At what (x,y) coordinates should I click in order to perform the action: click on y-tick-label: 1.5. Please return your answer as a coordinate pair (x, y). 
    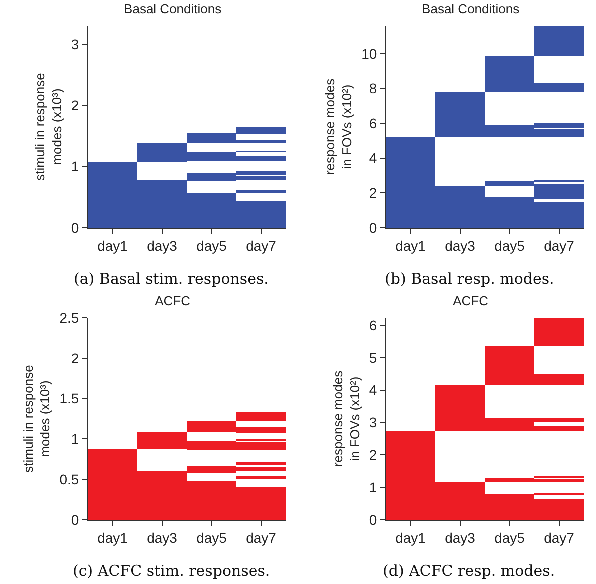
    Looking at the image, I should click on (70, 398).